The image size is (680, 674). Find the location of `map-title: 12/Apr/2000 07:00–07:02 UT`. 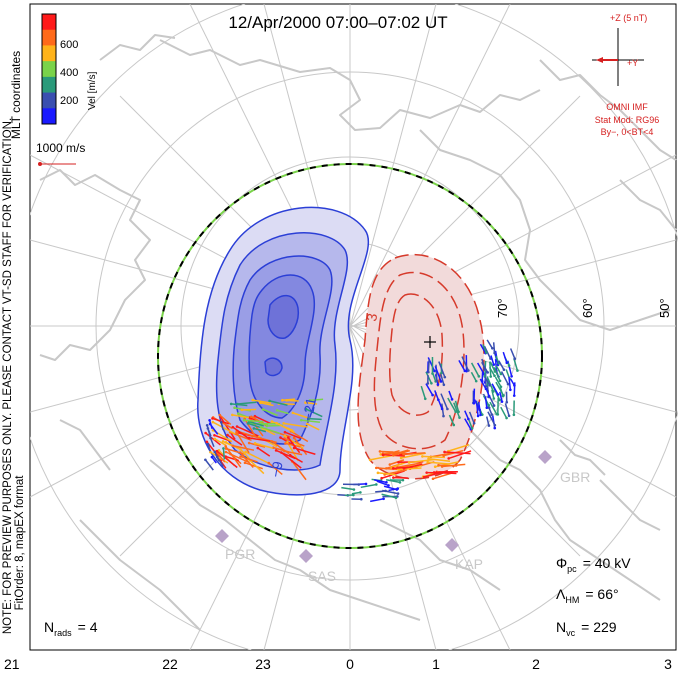

map-title: 12/Apr/2000 07:00–07:02 UT is located at coordinates (337, 22).